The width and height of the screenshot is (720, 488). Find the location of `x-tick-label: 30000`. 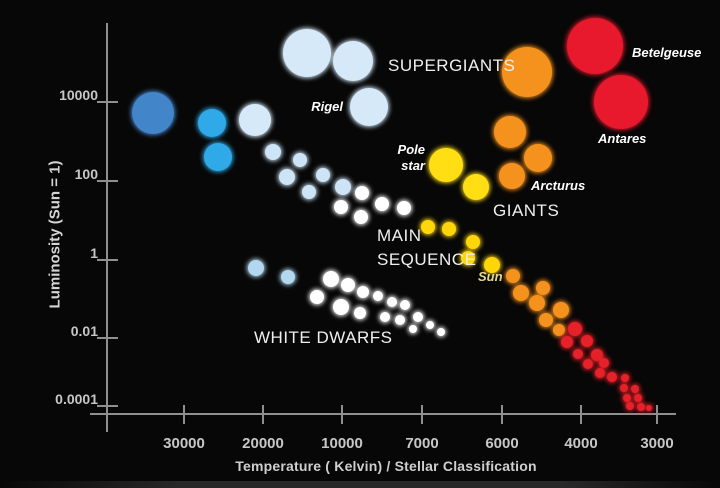

x-tick-label: 30000 is located at coordinates (184, 443).